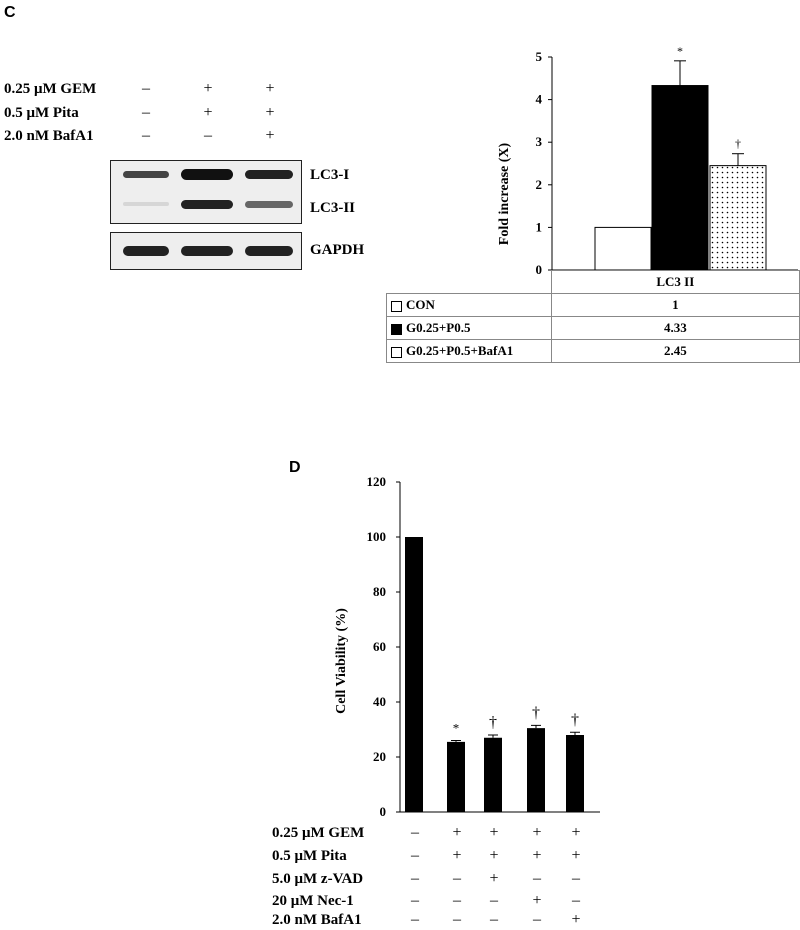 This screenshot has height=930, width=800. Describe the element at coordinates (341, 661) in the screenshot. I see `y-axis-label: Cell Viability (%)` at that location.